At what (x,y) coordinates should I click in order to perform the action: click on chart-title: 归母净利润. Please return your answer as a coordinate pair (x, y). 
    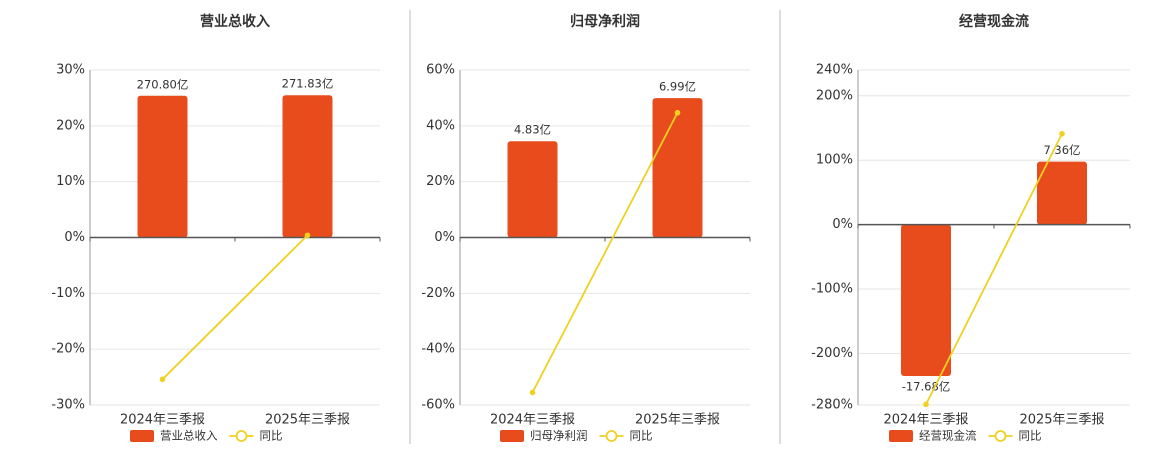
    Looking at the image, I should click on (605, 21).